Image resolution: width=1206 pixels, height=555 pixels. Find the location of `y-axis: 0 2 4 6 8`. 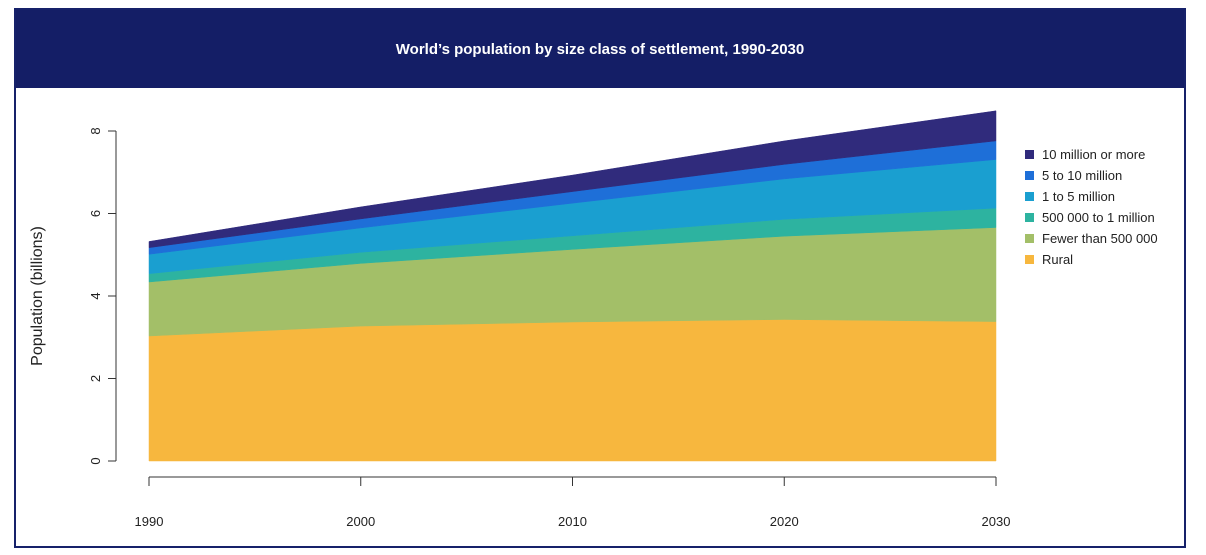

y-axis: 0 2 4 6 8 is located at coordinates (102, 296).